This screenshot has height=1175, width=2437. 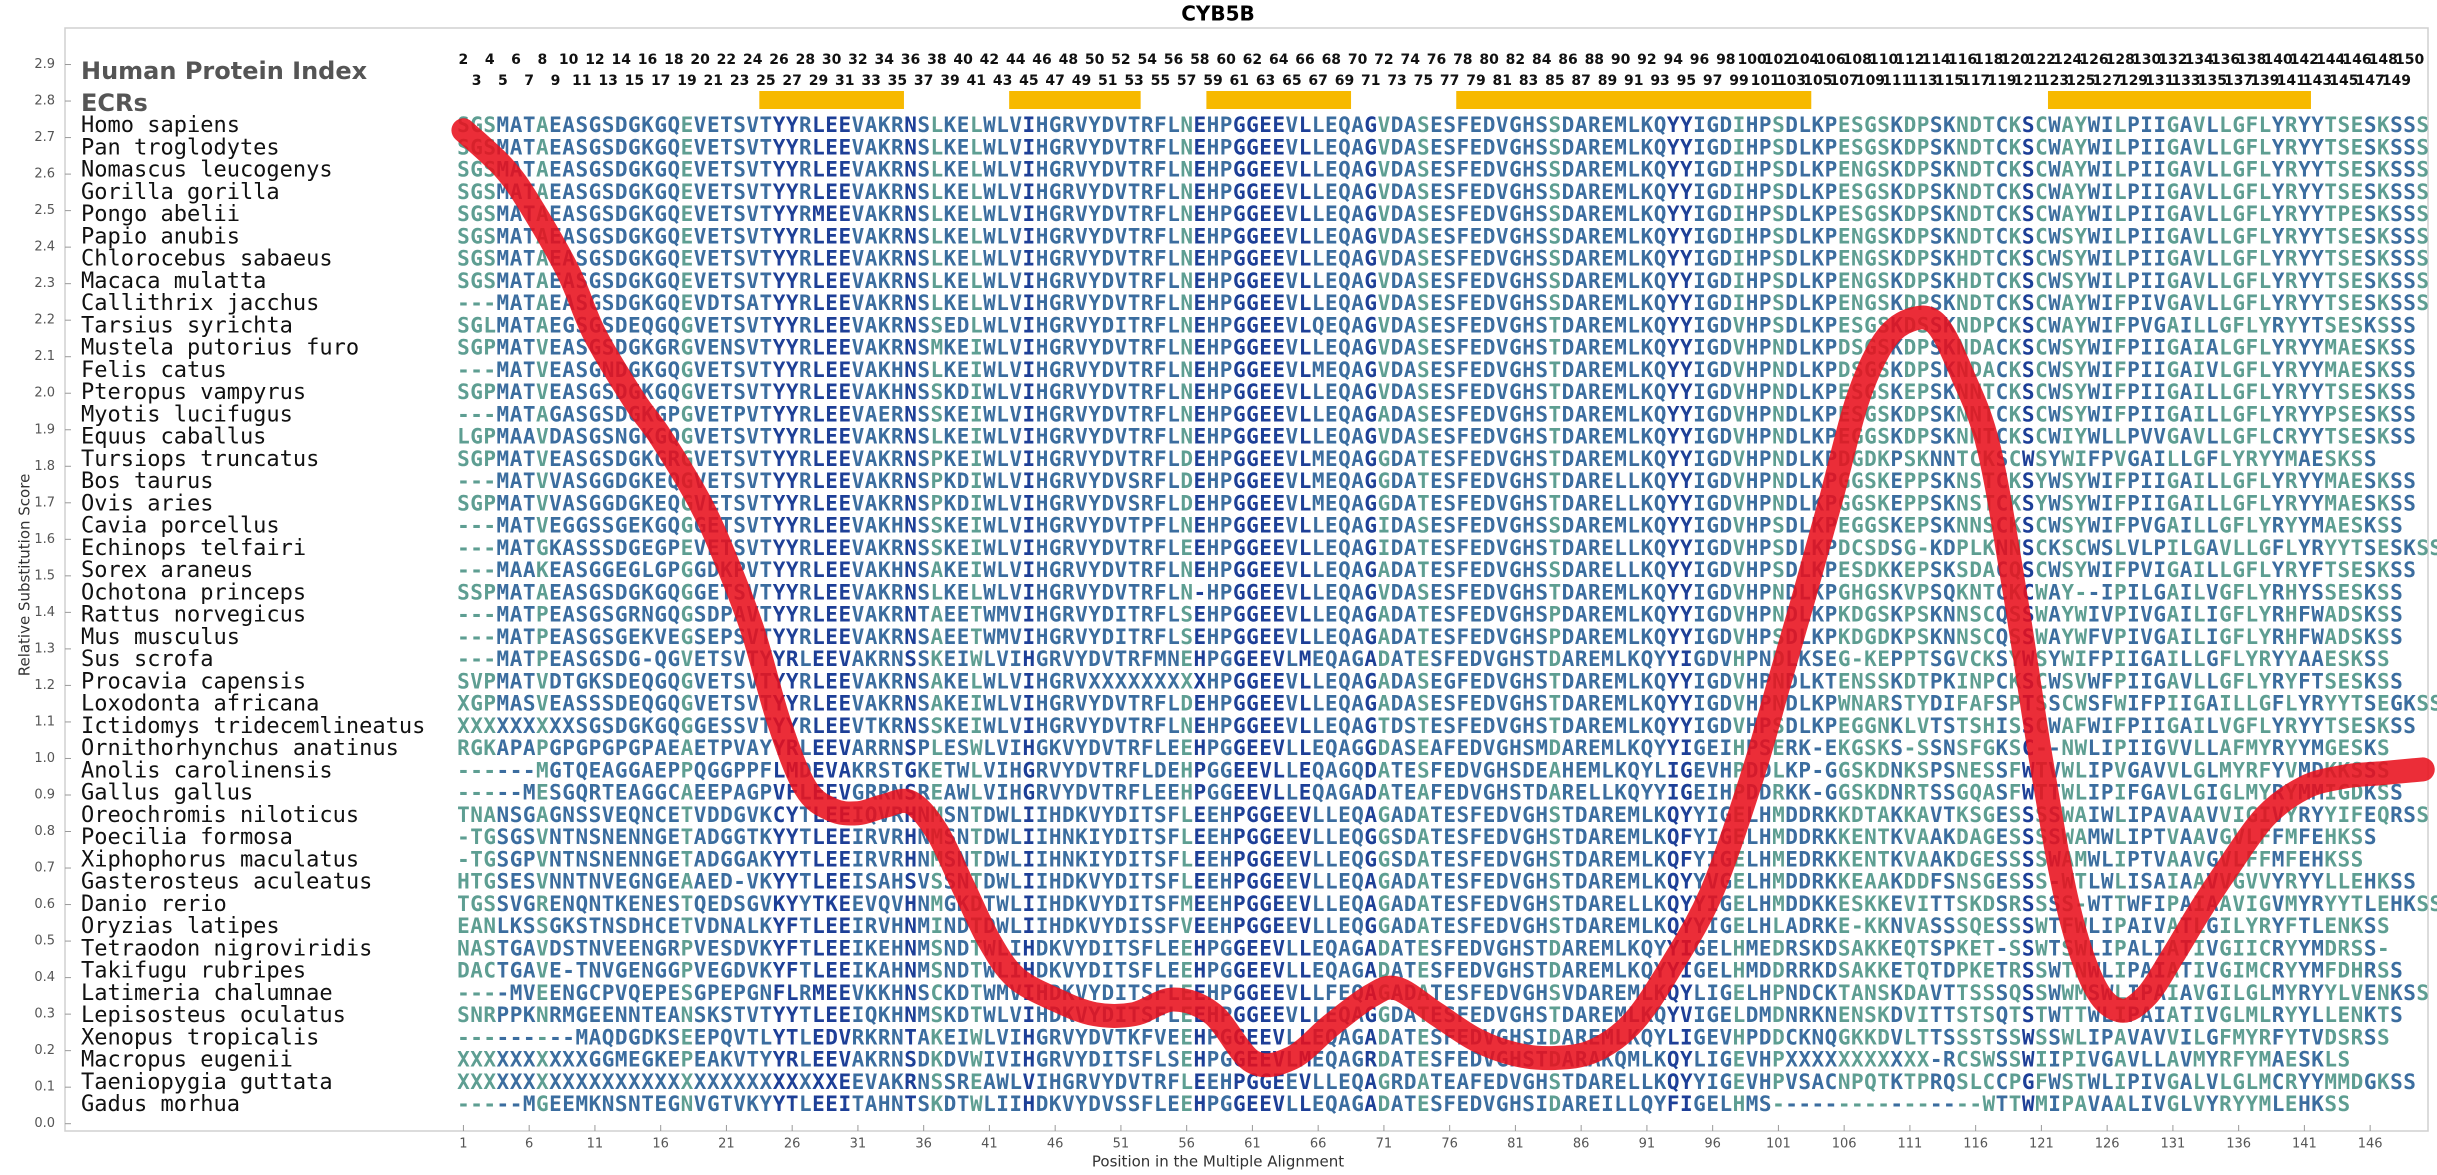 What do you see at coordinates (44, 1014) in the screenshot?
I see `y-tick-label: 0.3` at bounding box center [44, 1014].